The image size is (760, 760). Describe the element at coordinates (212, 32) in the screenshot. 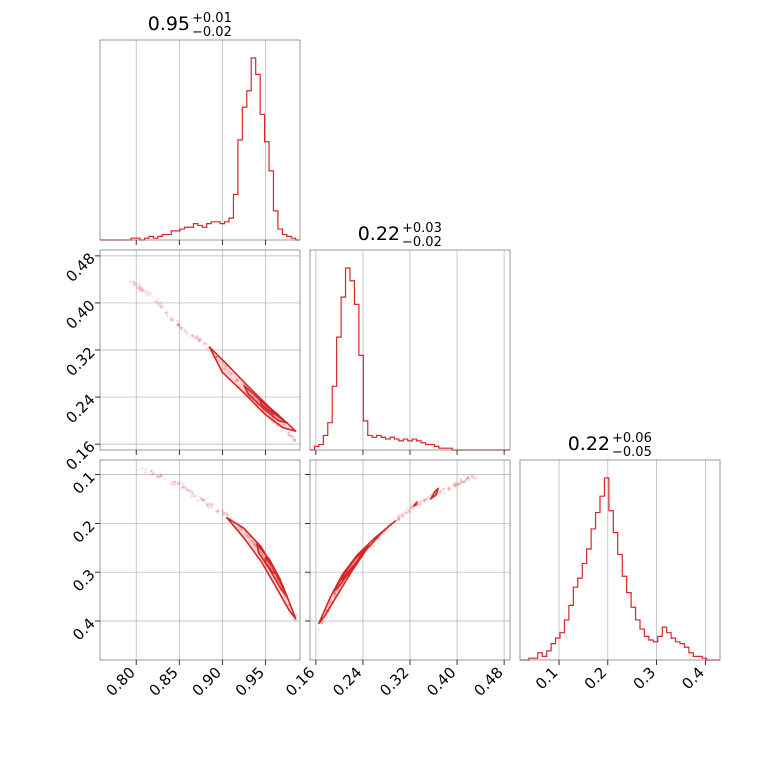

I see `hist-p0-title-lower: −0.02` at that location.